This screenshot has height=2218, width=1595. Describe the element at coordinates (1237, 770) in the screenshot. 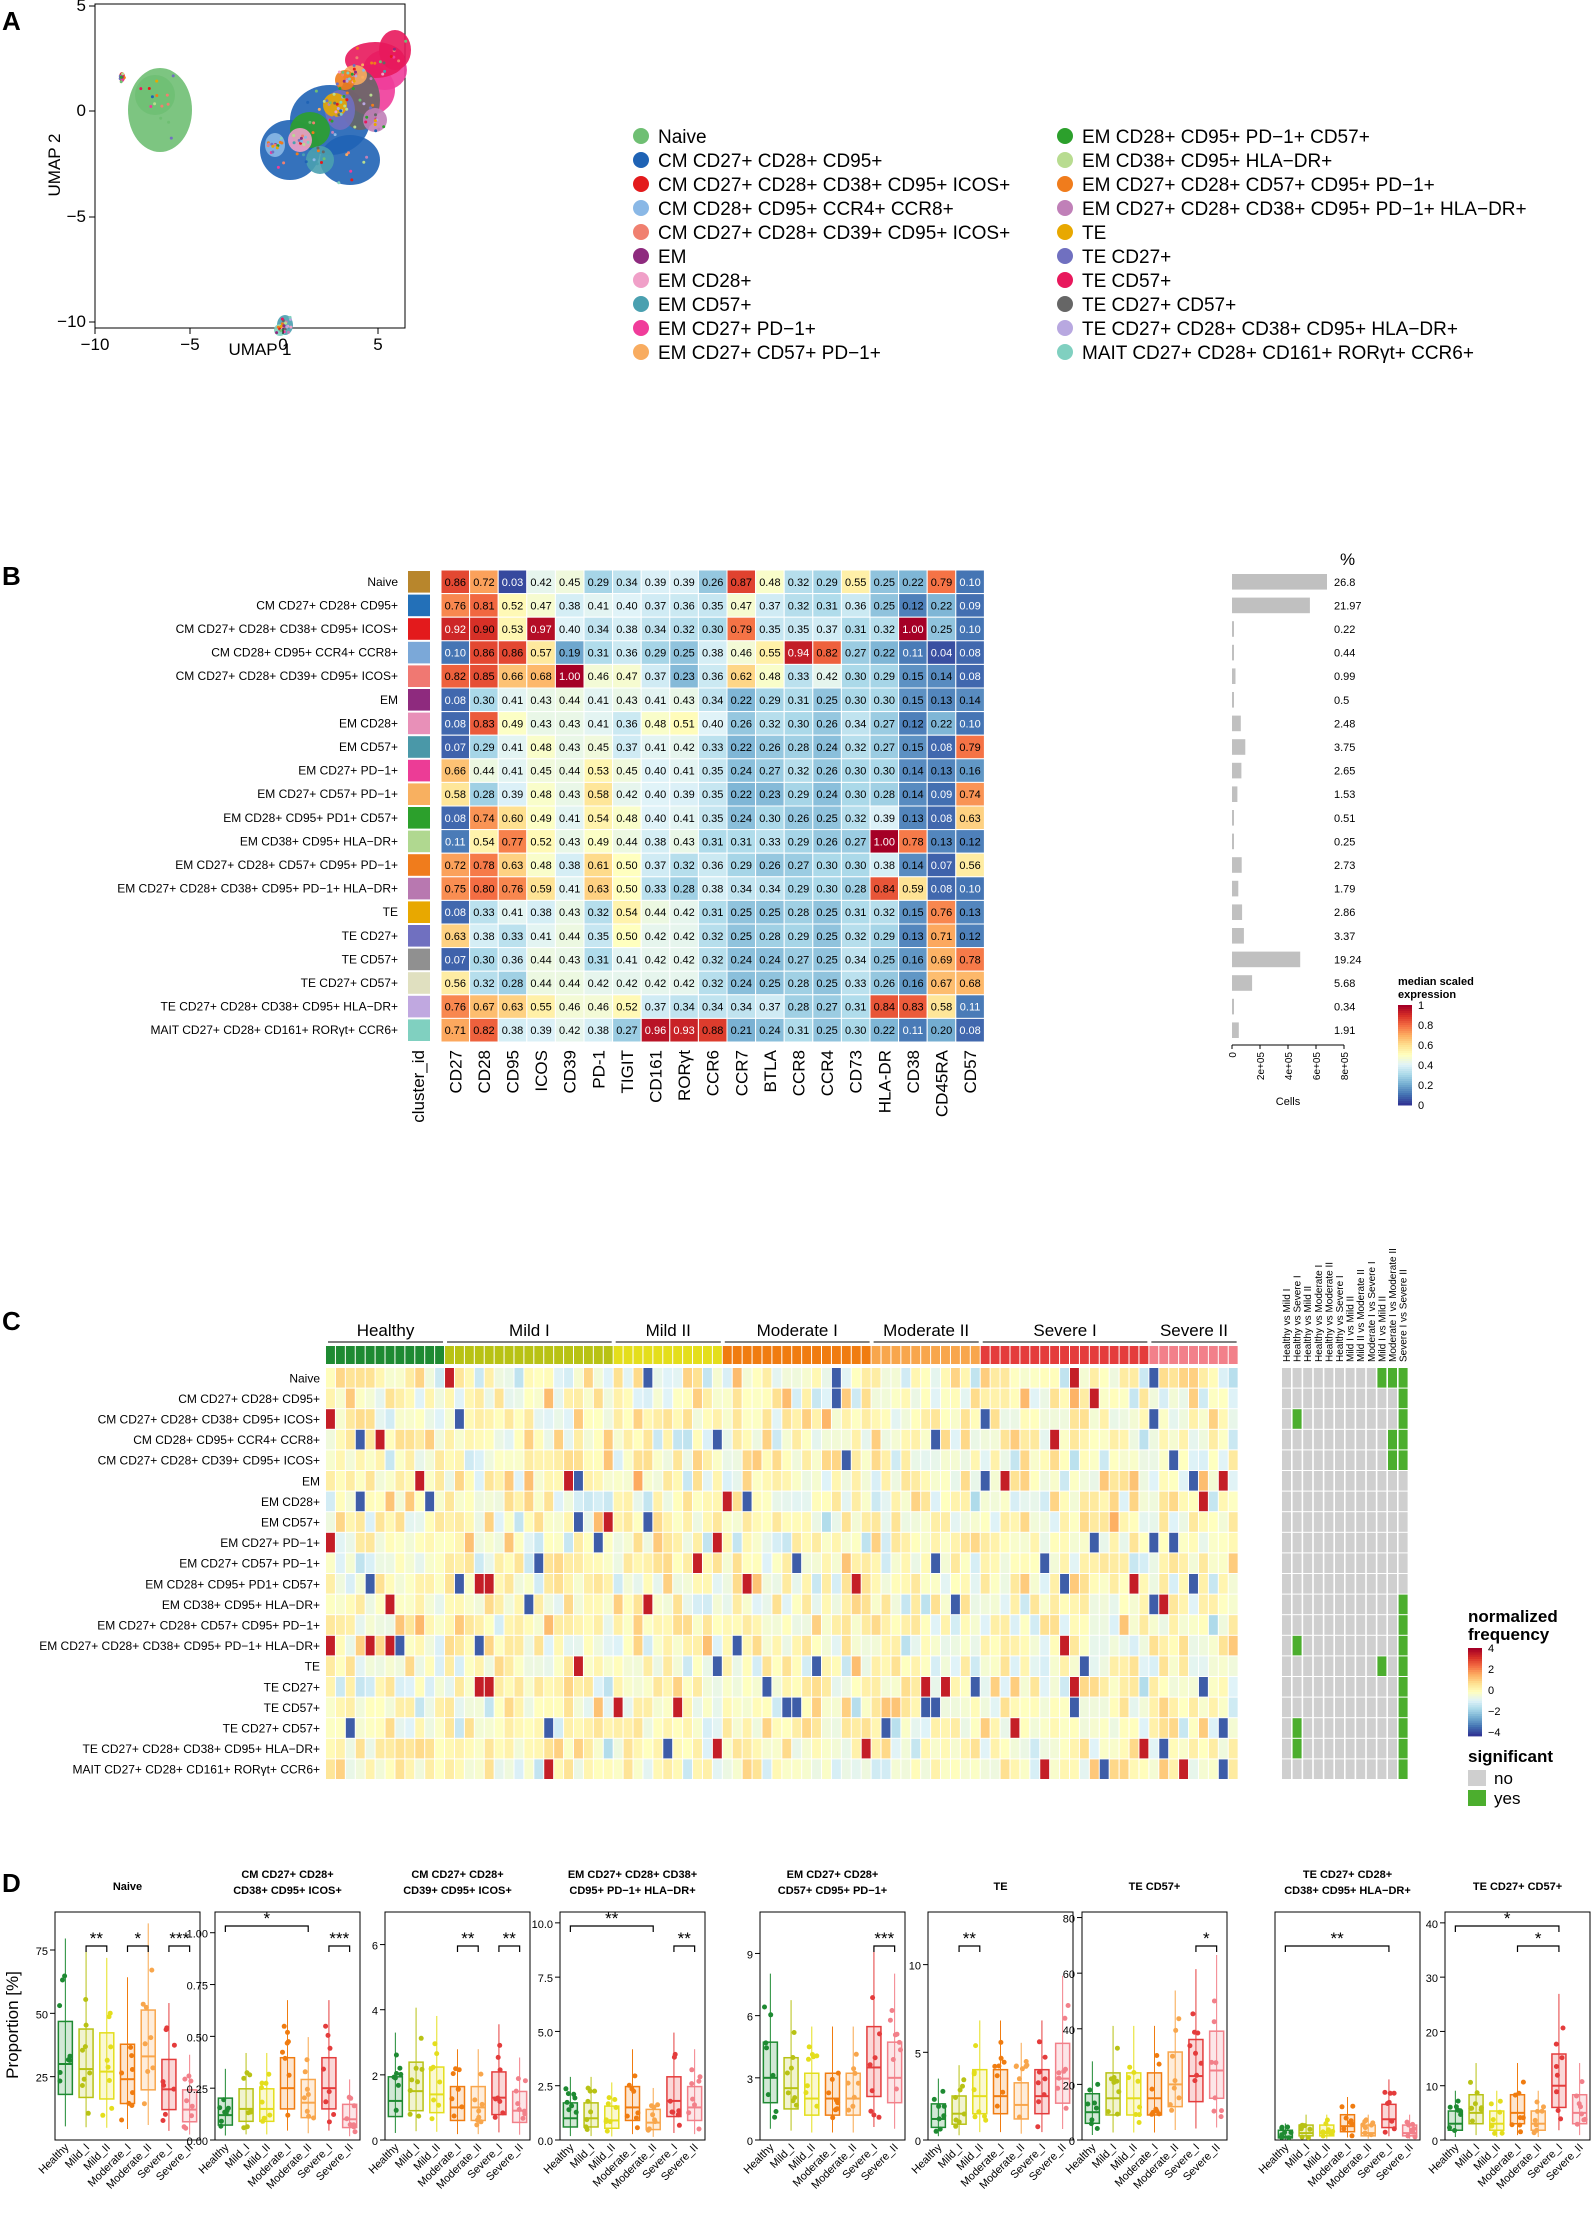

I see `cells-bar` at that location.